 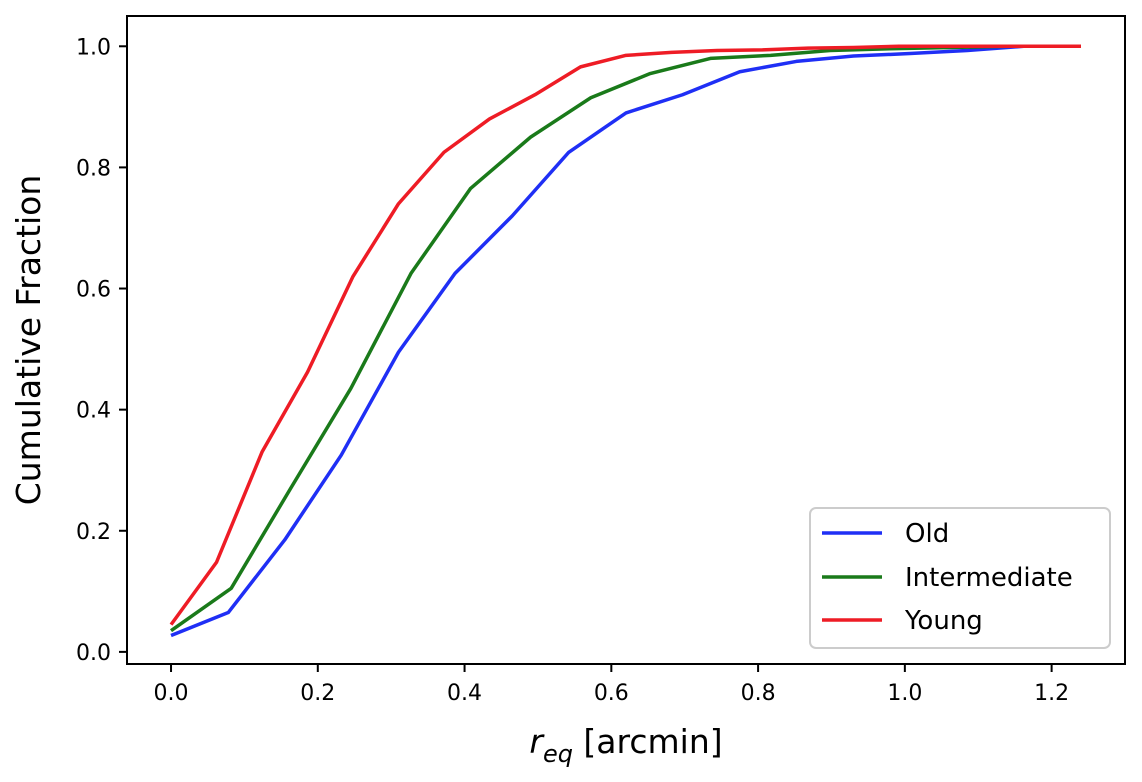 I want to click on legend-label-intermediate: Intermediate, so click(x=989, y=578).